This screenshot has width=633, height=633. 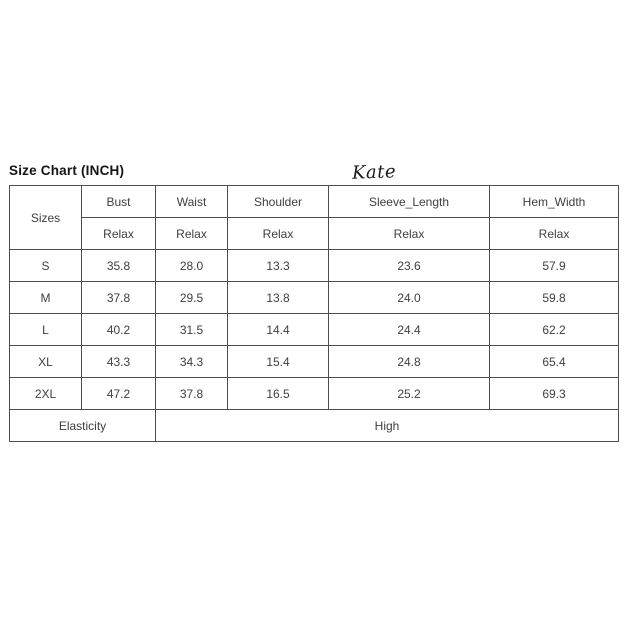 What do you see at coordinates (82, 425) in the screenshot?
I see `elasticity-label-cell: Elasticity` at bounding box center [82, 425].